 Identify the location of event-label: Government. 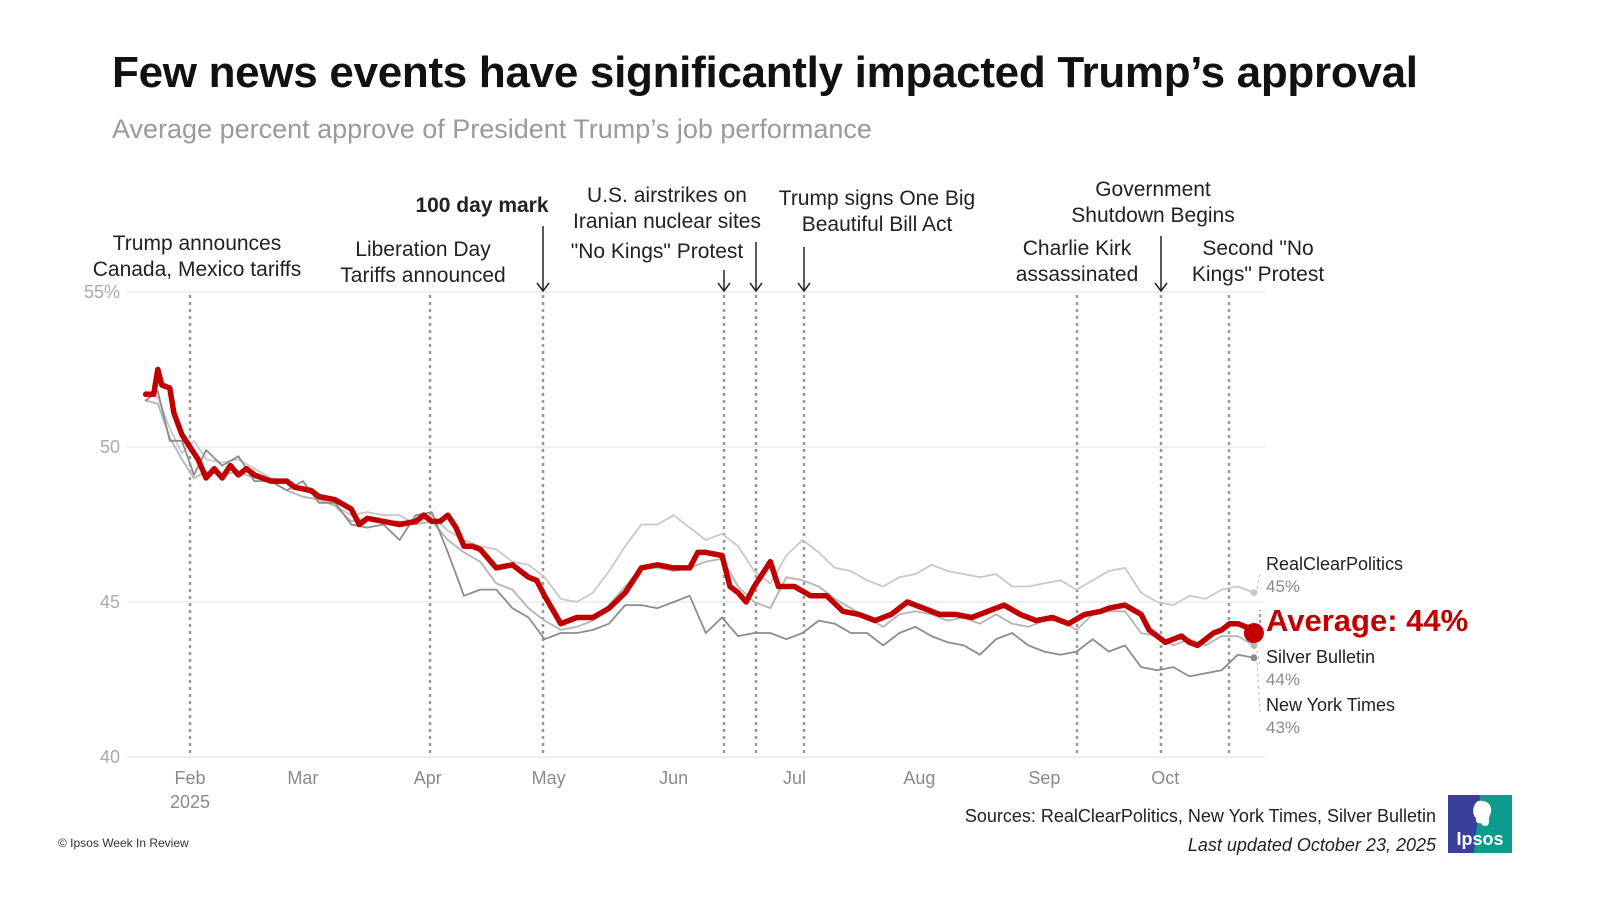
(1153, 189).